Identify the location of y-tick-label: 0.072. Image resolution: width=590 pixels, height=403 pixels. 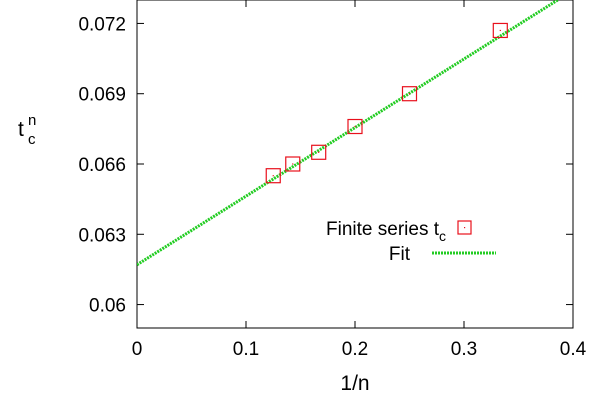
(102, 24).